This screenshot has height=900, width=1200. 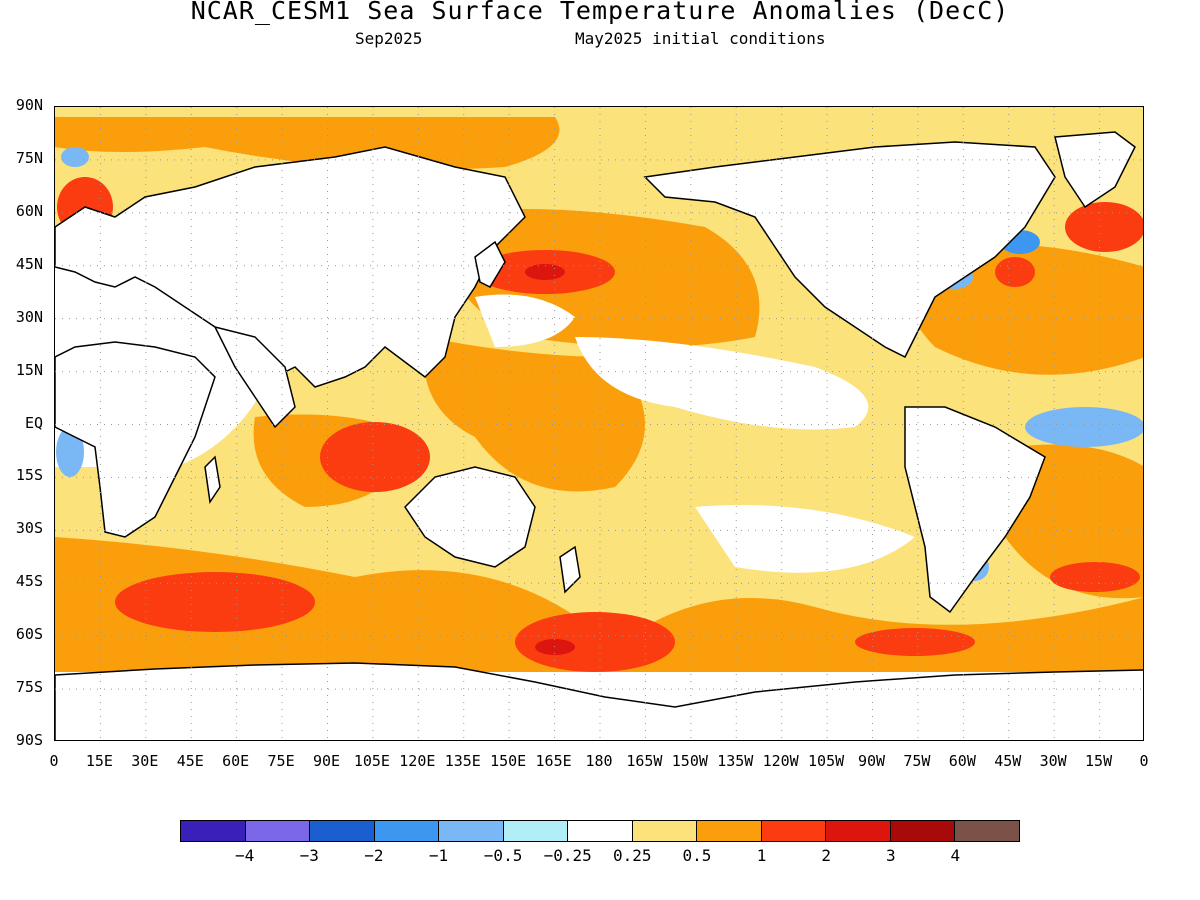 I want to click on australia, so click(x=470, y=517).